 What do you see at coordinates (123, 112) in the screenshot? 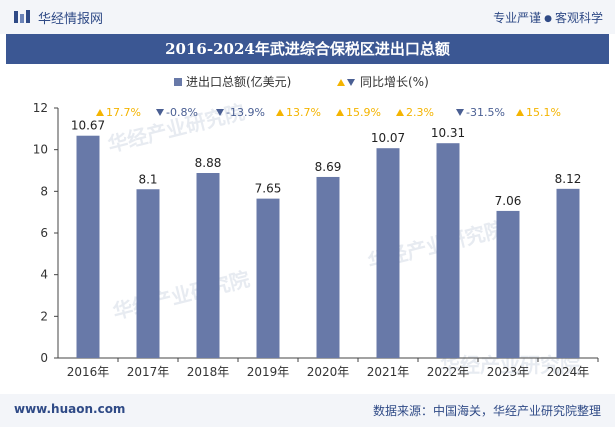
I see `growth-label: 17.7%` at bounding box center [123, 112].